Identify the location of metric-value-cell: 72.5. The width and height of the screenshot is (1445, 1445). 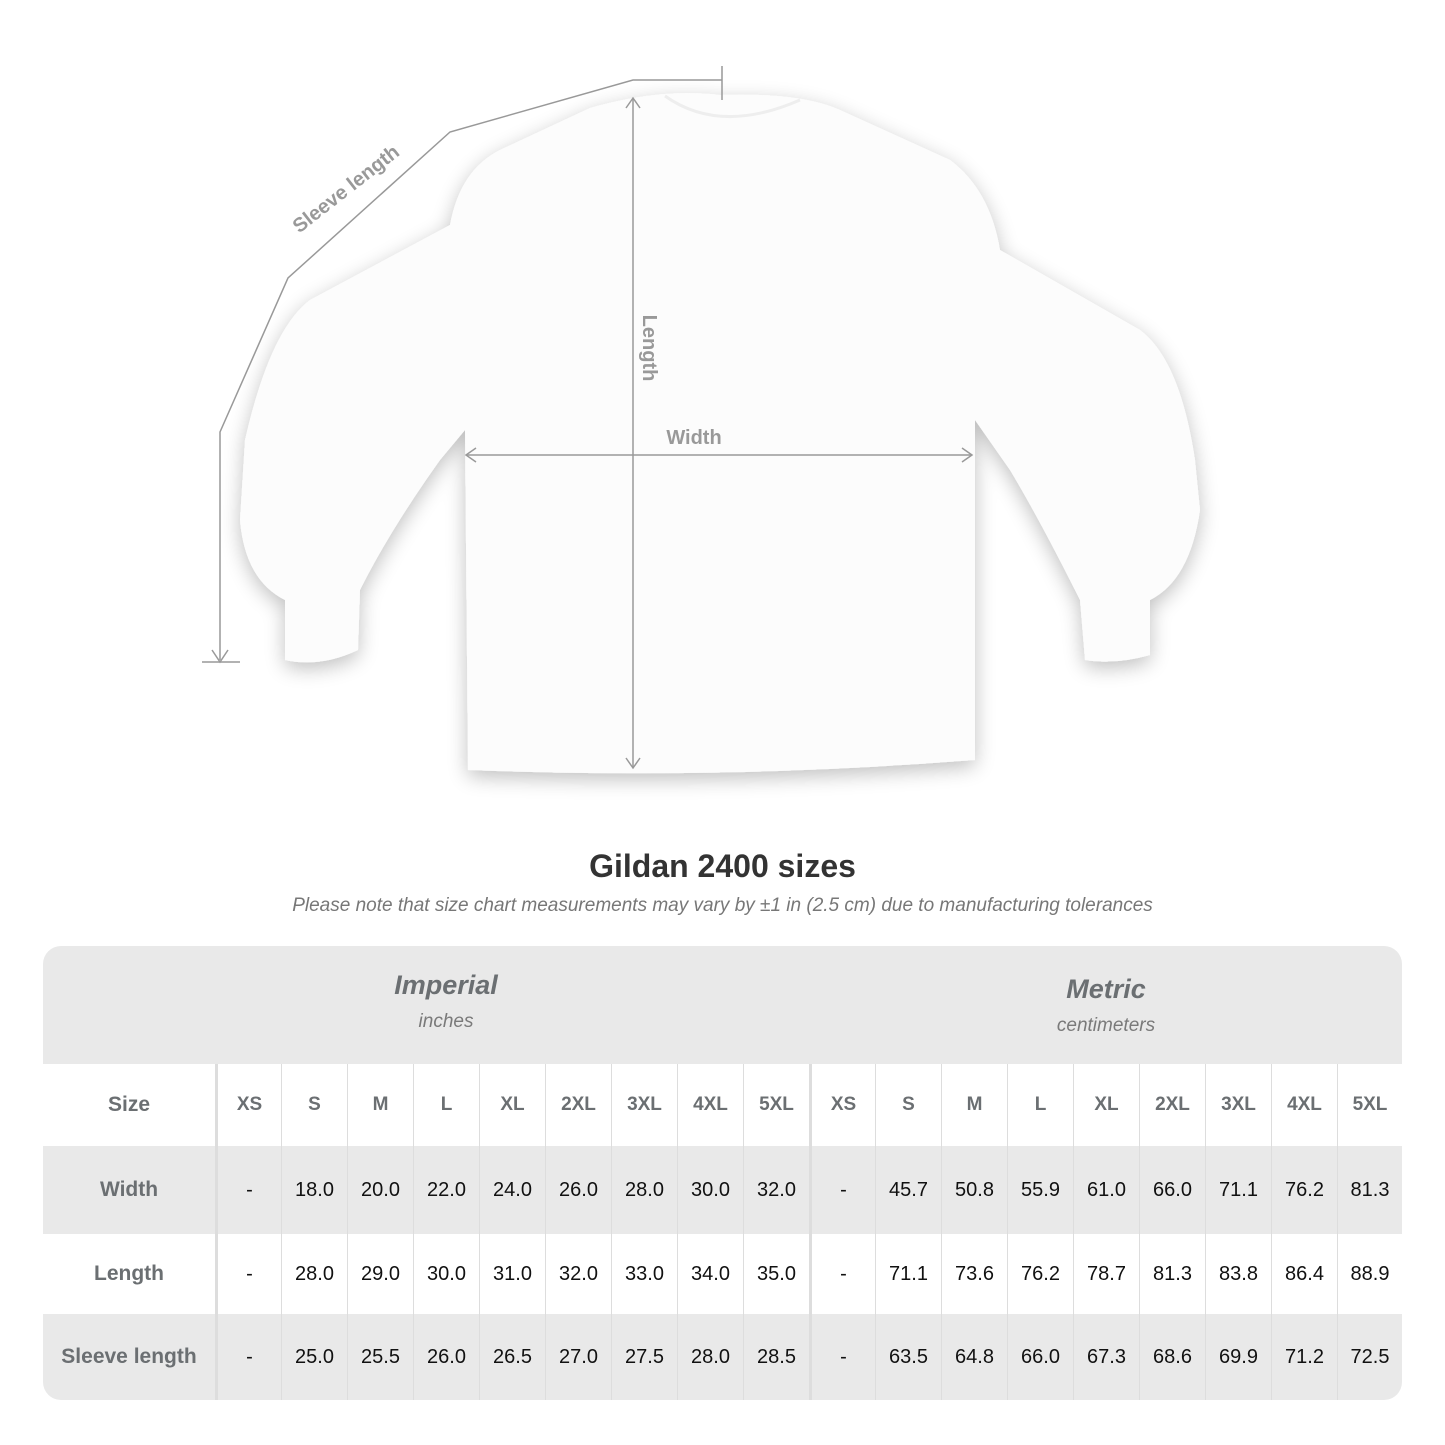
(1369, 1357).